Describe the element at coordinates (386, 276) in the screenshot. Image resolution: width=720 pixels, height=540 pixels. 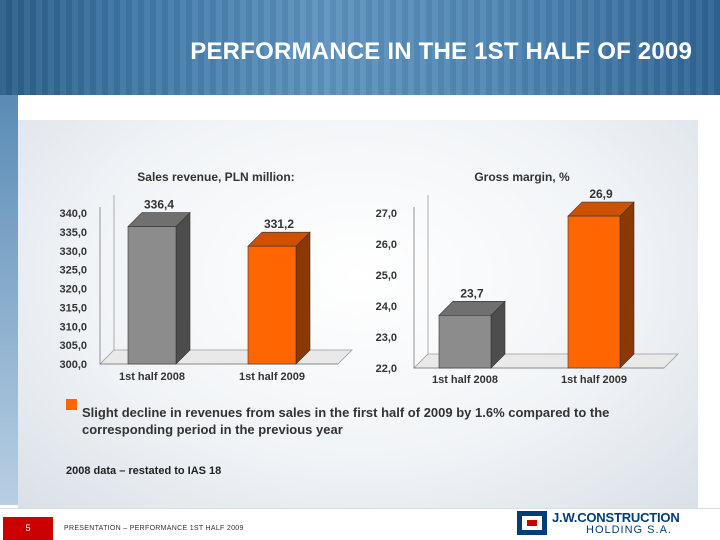
I see `y-tick-label: 25,0` at that location.